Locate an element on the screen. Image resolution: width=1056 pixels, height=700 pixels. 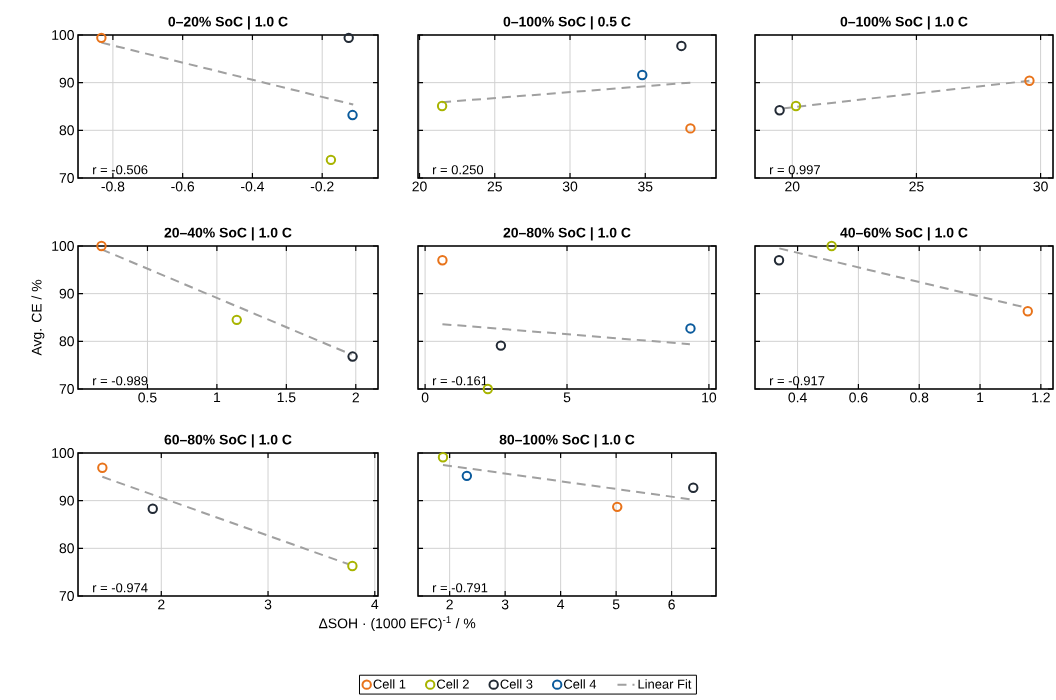
chart-title: 20–80% SoC | 1.0 C is located at coordinates (567, 234).